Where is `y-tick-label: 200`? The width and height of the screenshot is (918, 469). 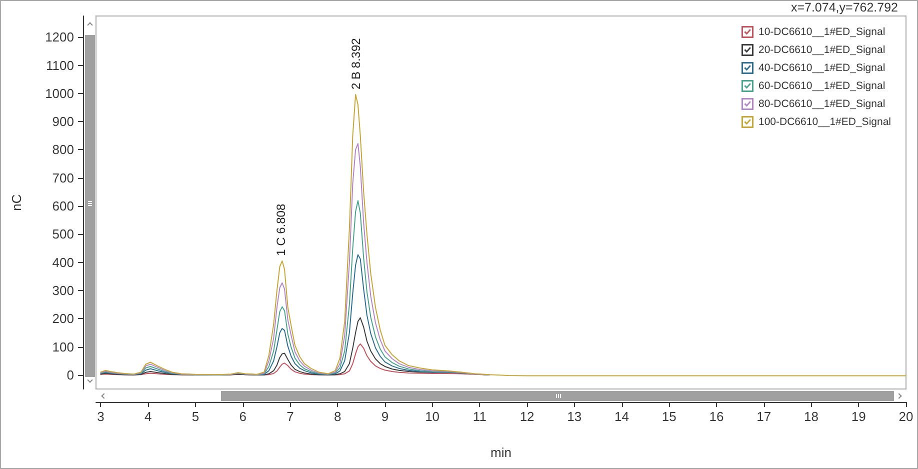
y-tick-label: 200 is located at coordinates (63, 318).